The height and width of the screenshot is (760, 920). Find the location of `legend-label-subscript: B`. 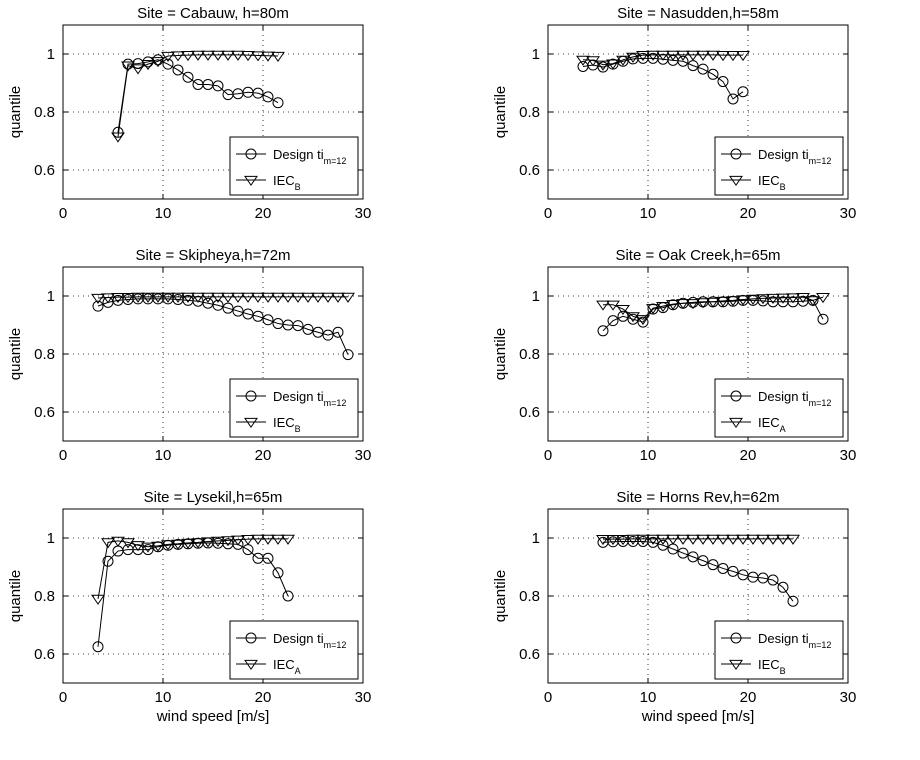

legend-label-subscript: B is located at coordinates (783, 671).